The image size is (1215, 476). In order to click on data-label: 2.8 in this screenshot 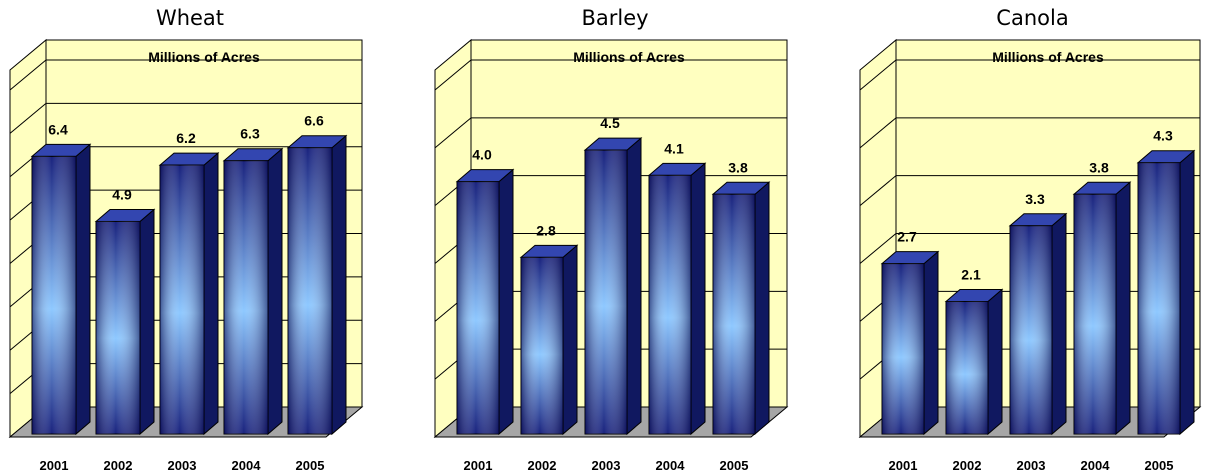, I will do `click(546, 230)`.